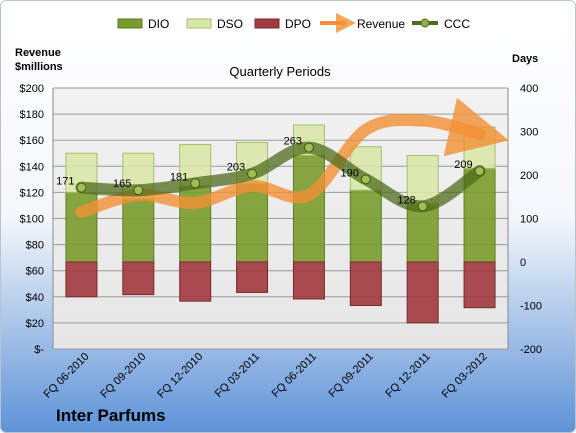 The width and height of the screenshot is (576, 433). What do you see at coordinates (523, 263) in the screenshot?
I see `right-tick-label: 0` at bounding box center [523, 263].